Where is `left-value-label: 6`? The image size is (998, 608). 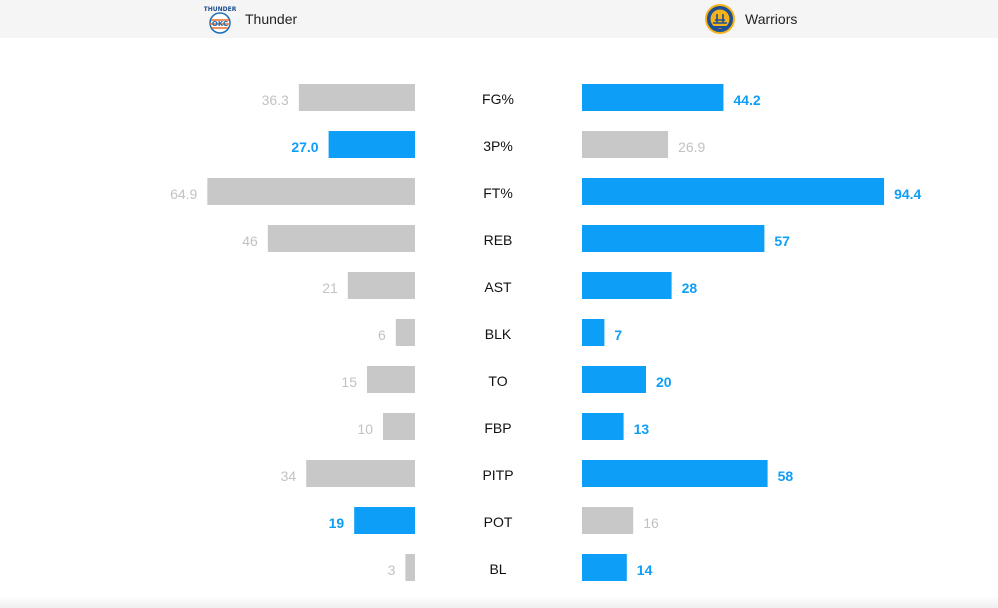 left-value-label: 6 is located at coordinates (382, 335).